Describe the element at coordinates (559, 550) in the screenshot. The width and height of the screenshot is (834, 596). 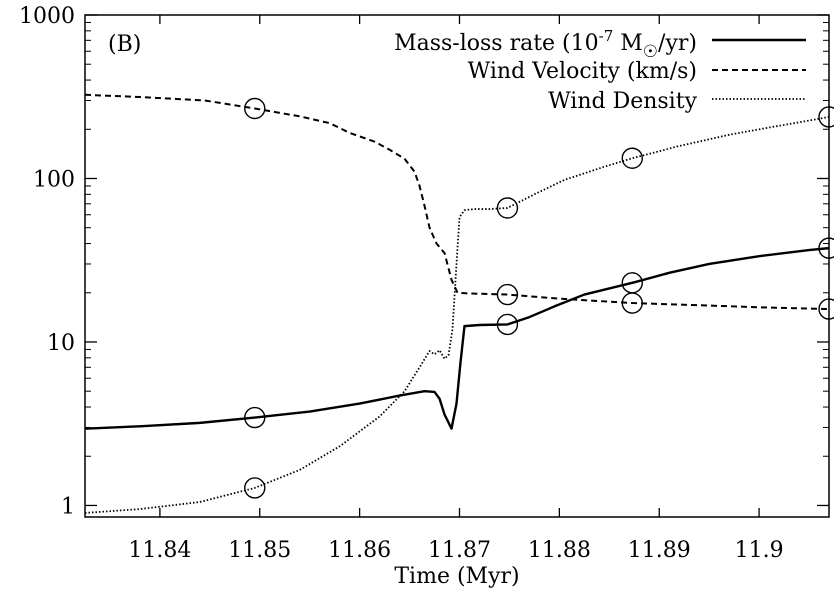
I see `x-tick-label: 11.88` at that location.